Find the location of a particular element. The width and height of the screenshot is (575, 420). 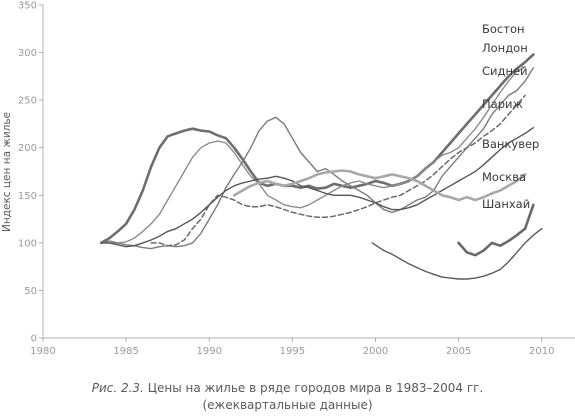

figure-caption-line-2: (ежеквартальные данные) is located at coordinates (287, 405).